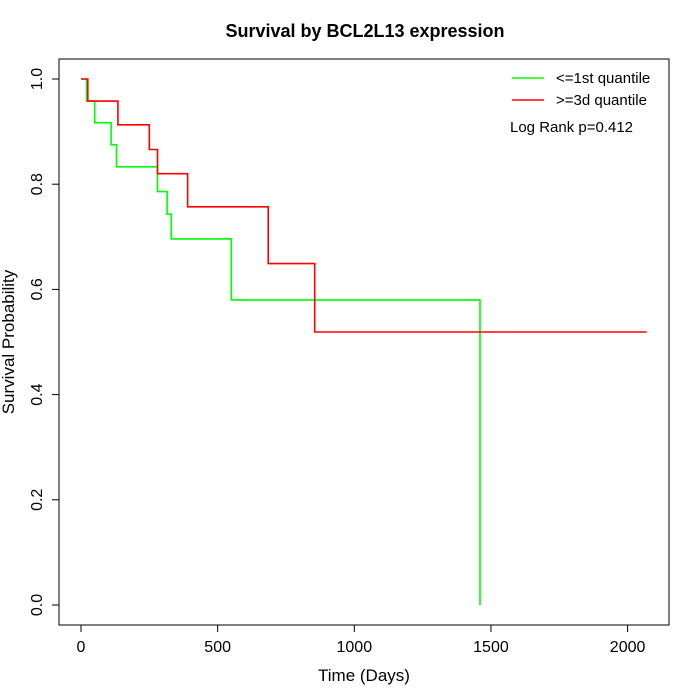 This screenshot has height=700, width=700. What do you see at coordinates (37, 184) in the screenshot?
I see `y-tick-label: 0.8` at bounding box center [37, 184].